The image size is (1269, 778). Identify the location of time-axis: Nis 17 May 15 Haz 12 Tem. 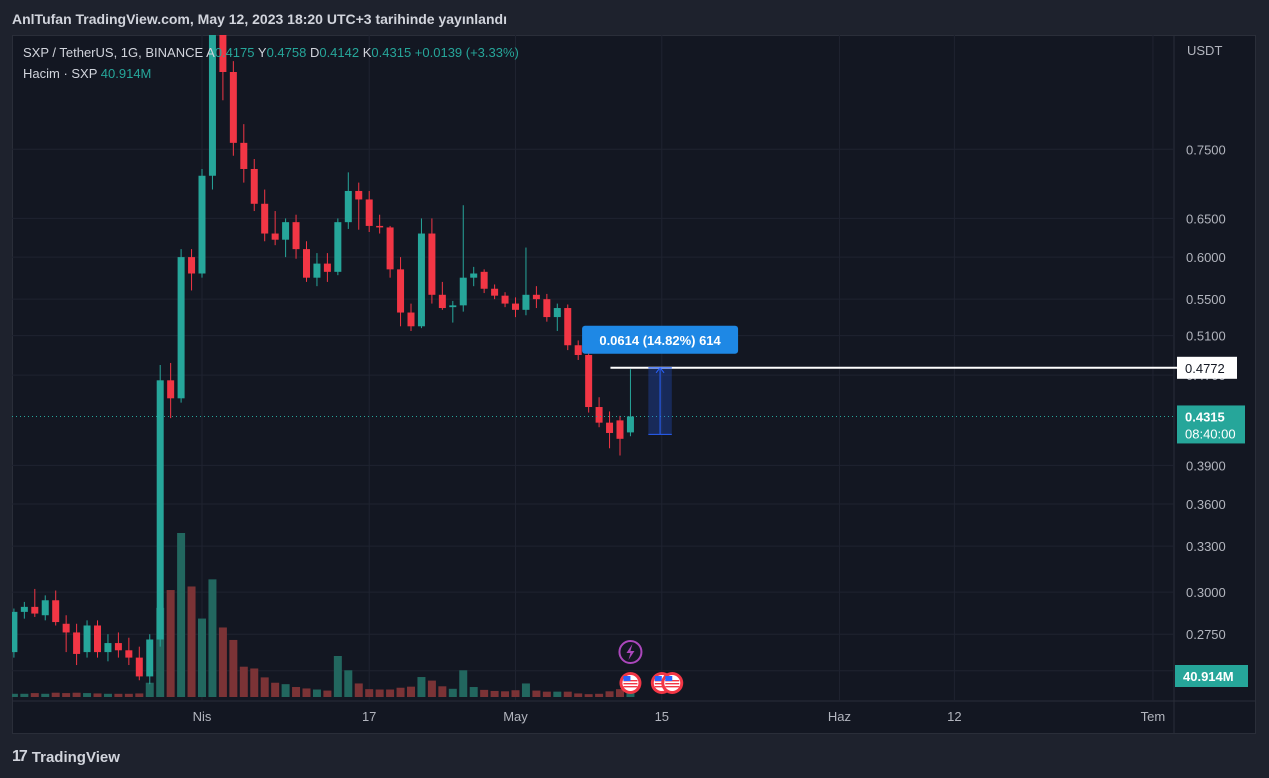
(679, 716).